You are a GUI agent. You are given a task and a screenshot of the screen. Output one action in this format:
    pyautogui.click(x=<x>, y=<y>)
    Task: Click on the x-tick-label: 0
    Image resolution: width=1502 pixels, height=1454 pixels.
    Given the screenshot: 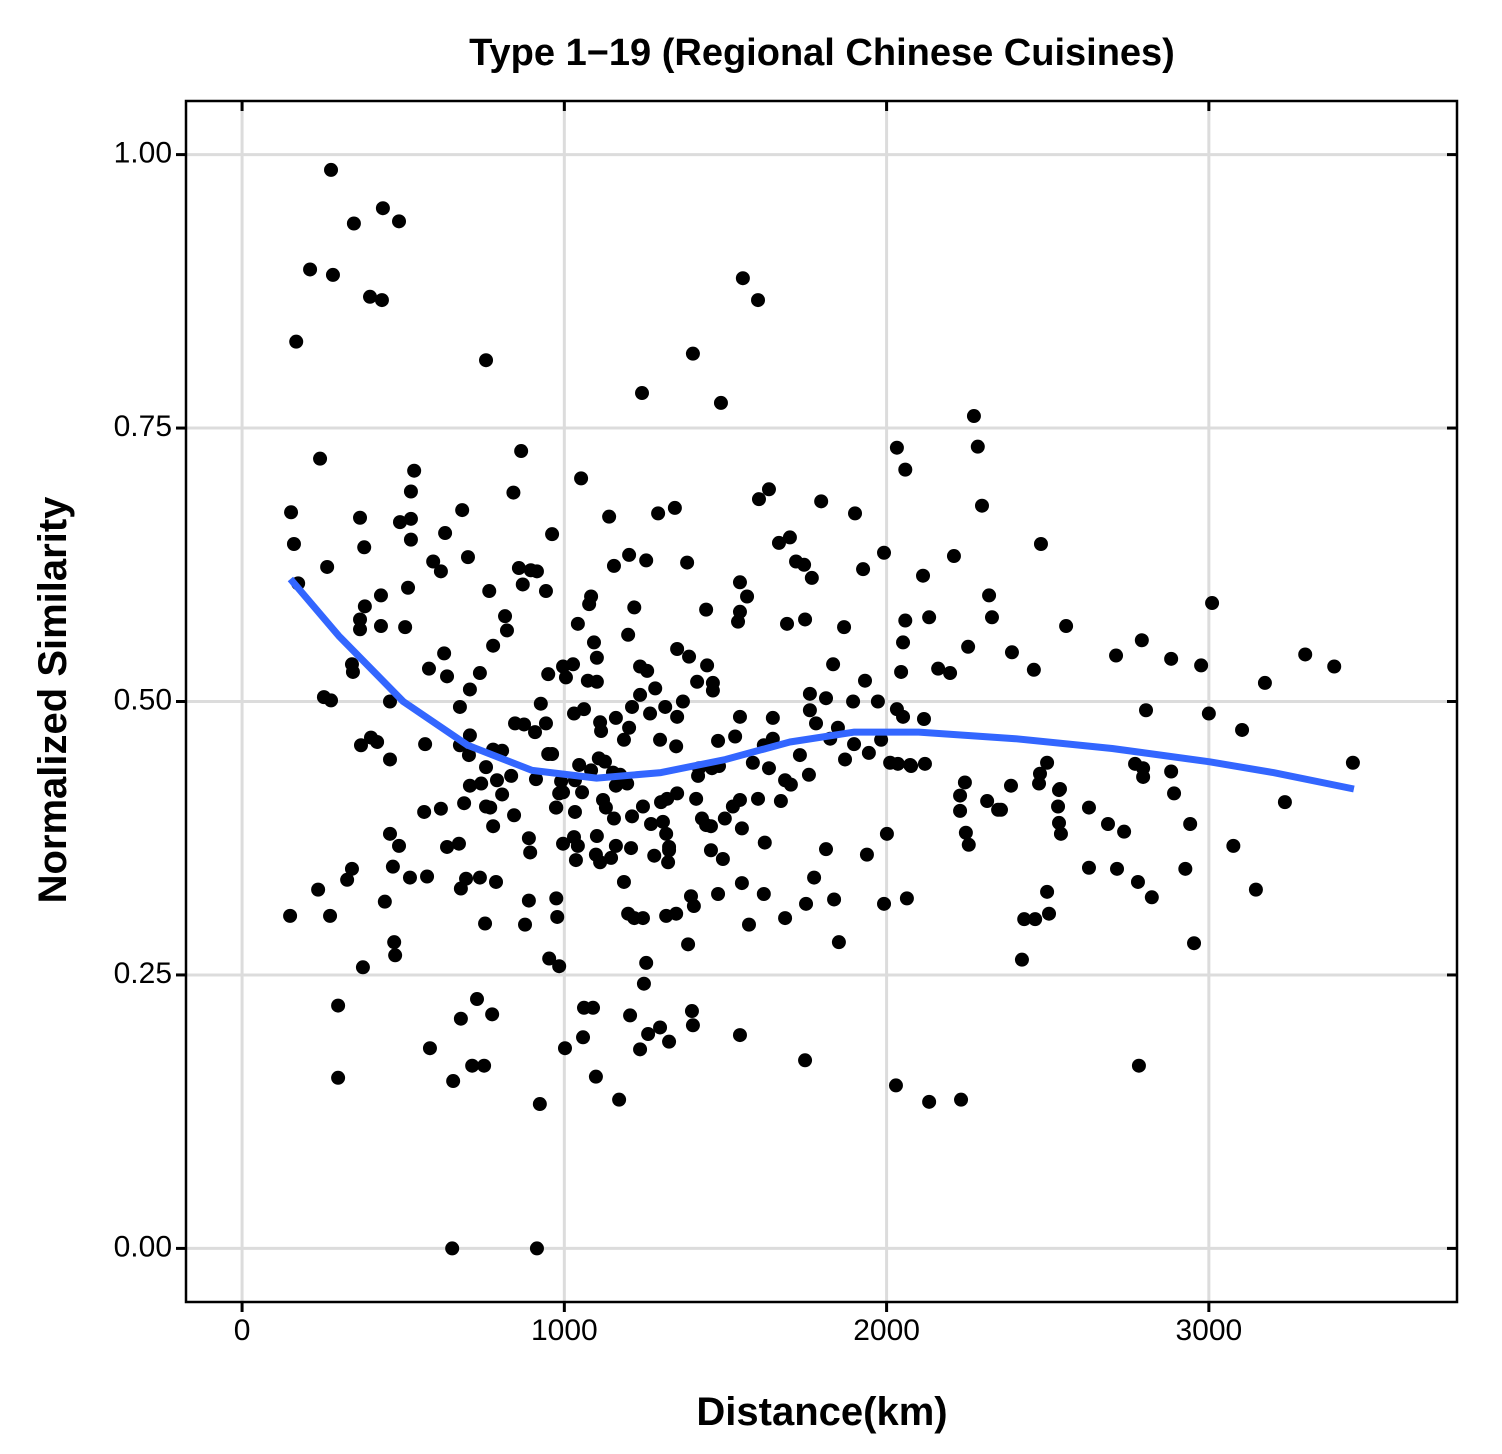 What is the action you would take?
    pyautogui.click(x=242, y=1330)
    